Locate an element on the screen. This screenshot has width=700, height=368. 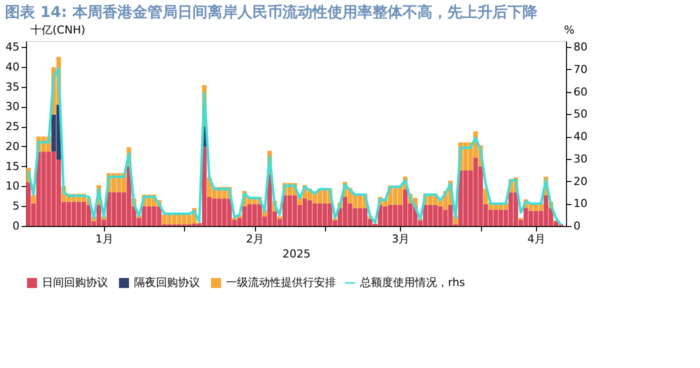
y-axis-title: 十亿(CNH) is located at coordinates (58, 30).